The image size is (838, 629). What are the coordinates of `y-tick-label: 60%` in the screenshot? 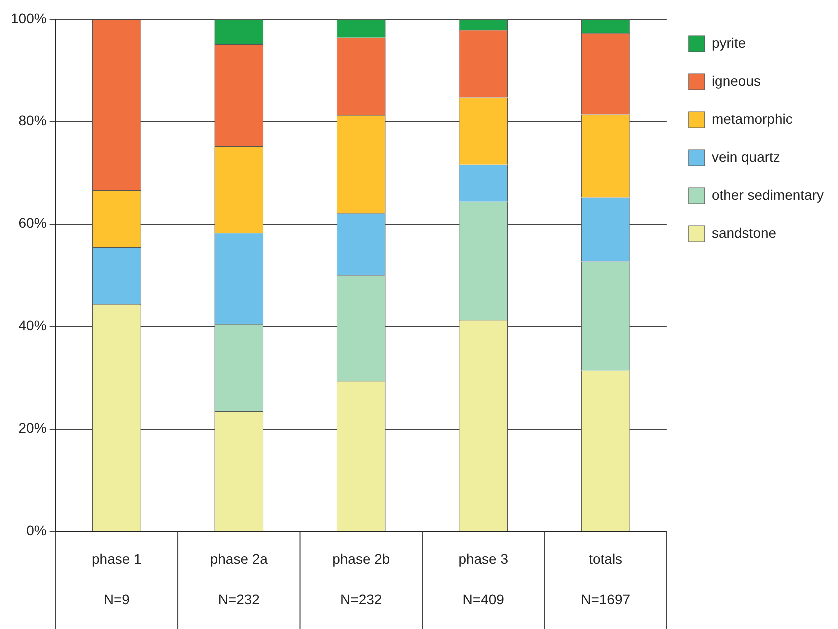 It's located at (32, 223).